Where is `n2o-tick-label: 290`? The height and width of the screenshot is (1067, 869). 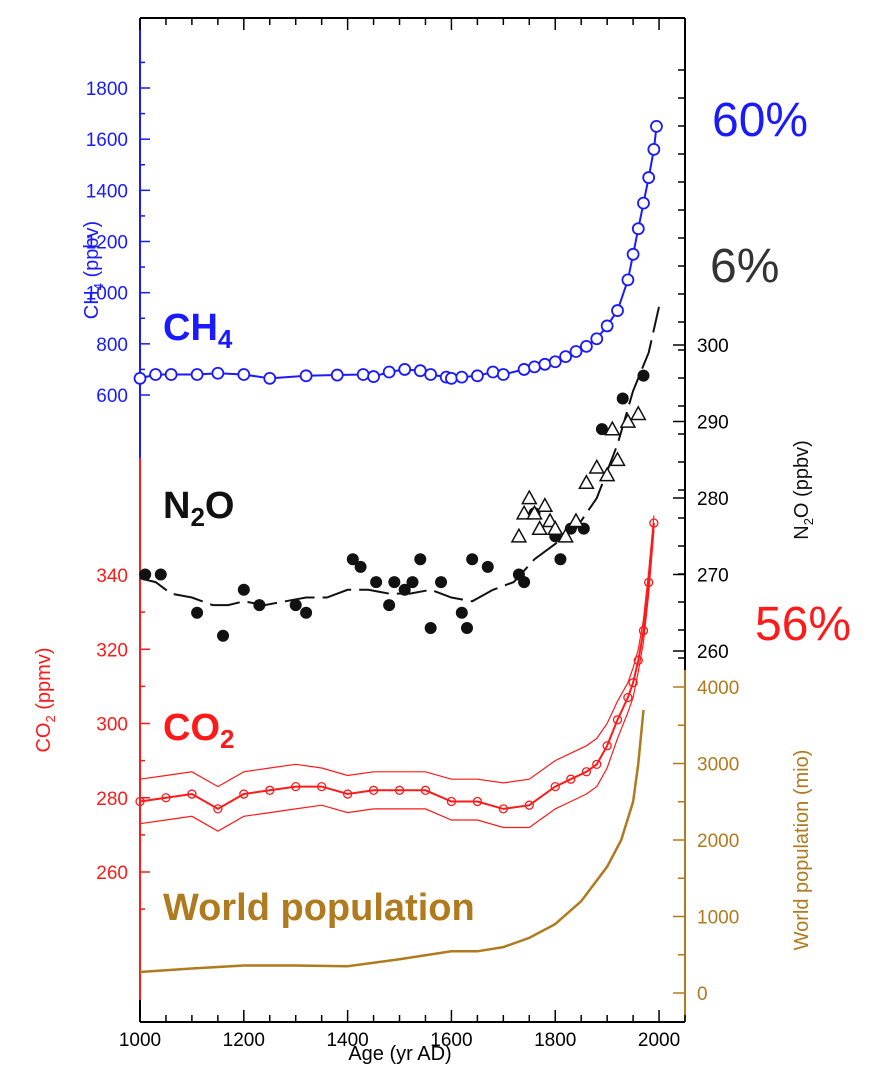 n2o-tick-label: 290 is located at coordinates (713, 423).